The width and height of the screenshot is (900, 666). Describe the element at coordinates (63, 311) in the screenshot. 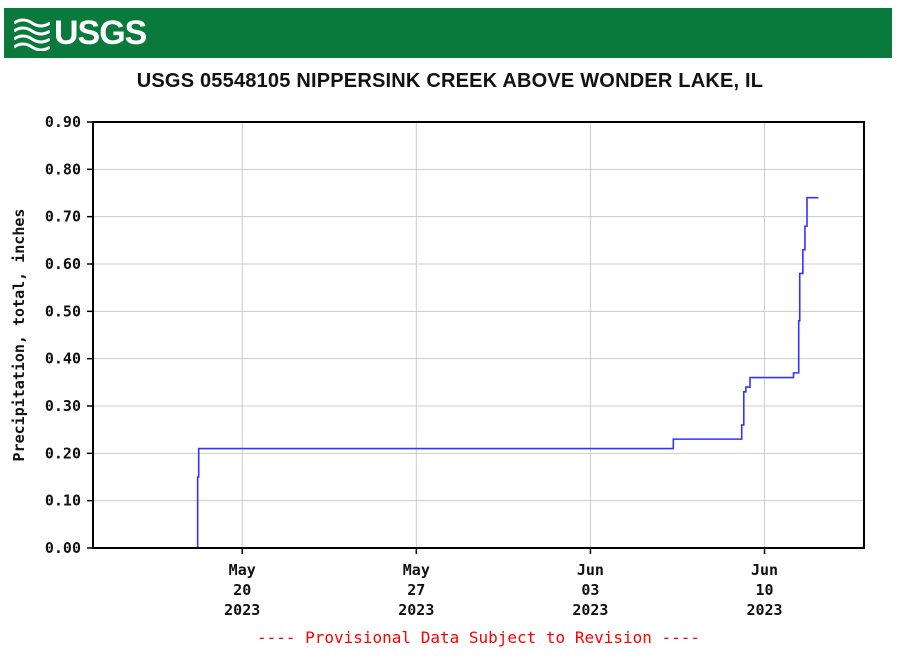

I see `y-tick-label: 0.50` at that location.